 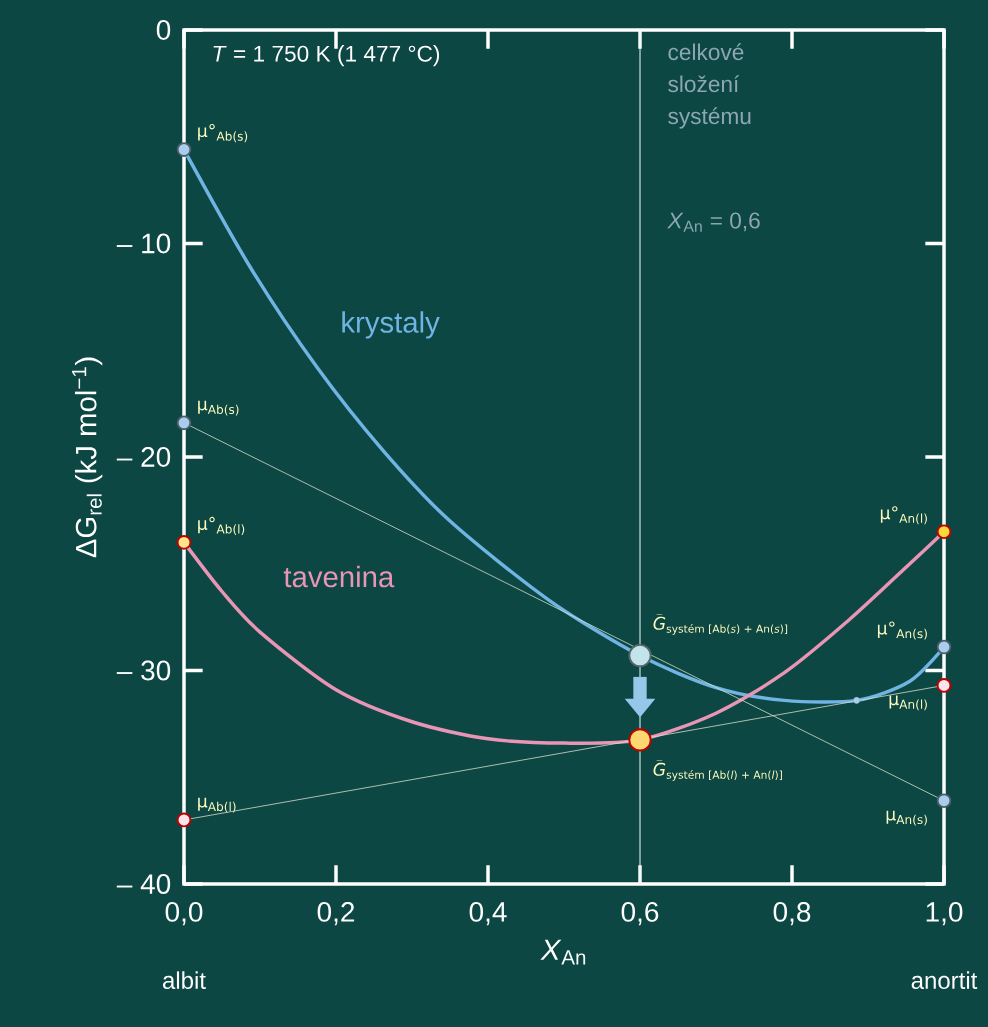 I want to click on x-tick-label: 0,4, so click(x=488, y=914).